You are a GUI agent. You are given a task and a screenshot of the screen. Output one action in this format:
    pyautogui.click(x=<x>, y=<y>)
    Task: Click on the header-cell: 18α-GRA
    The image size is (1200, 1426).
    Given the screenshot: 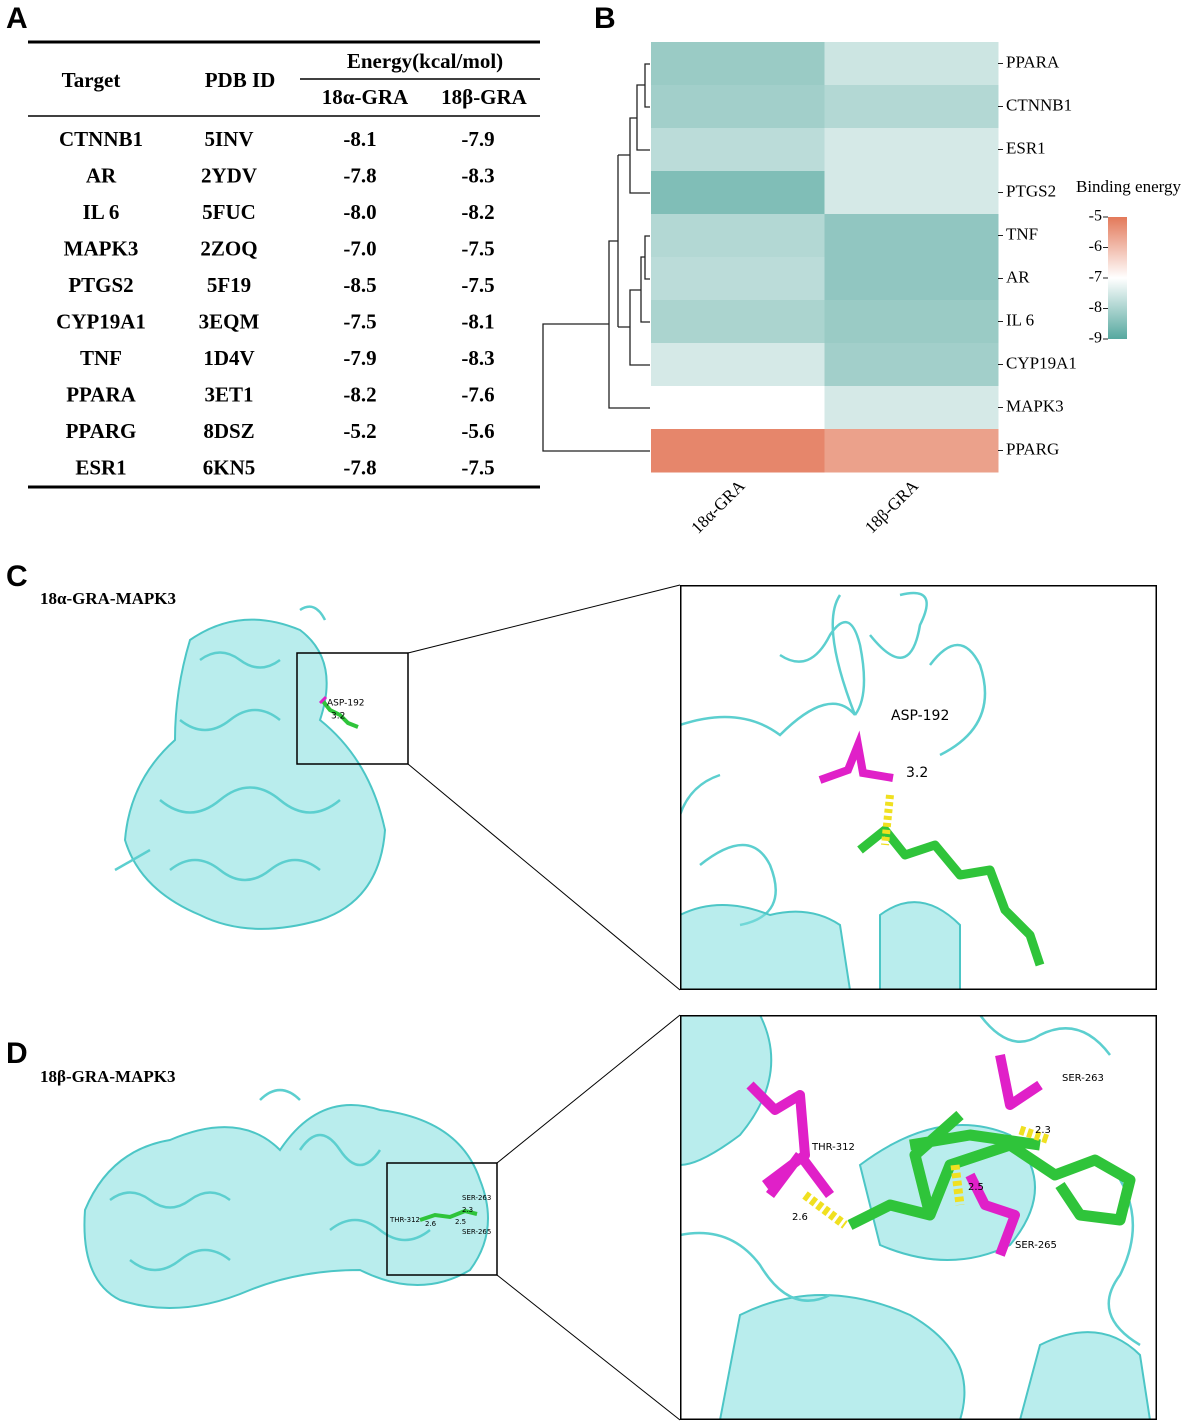 What is the action you would take?
    pyautogui.click(x=365, y=97)
    